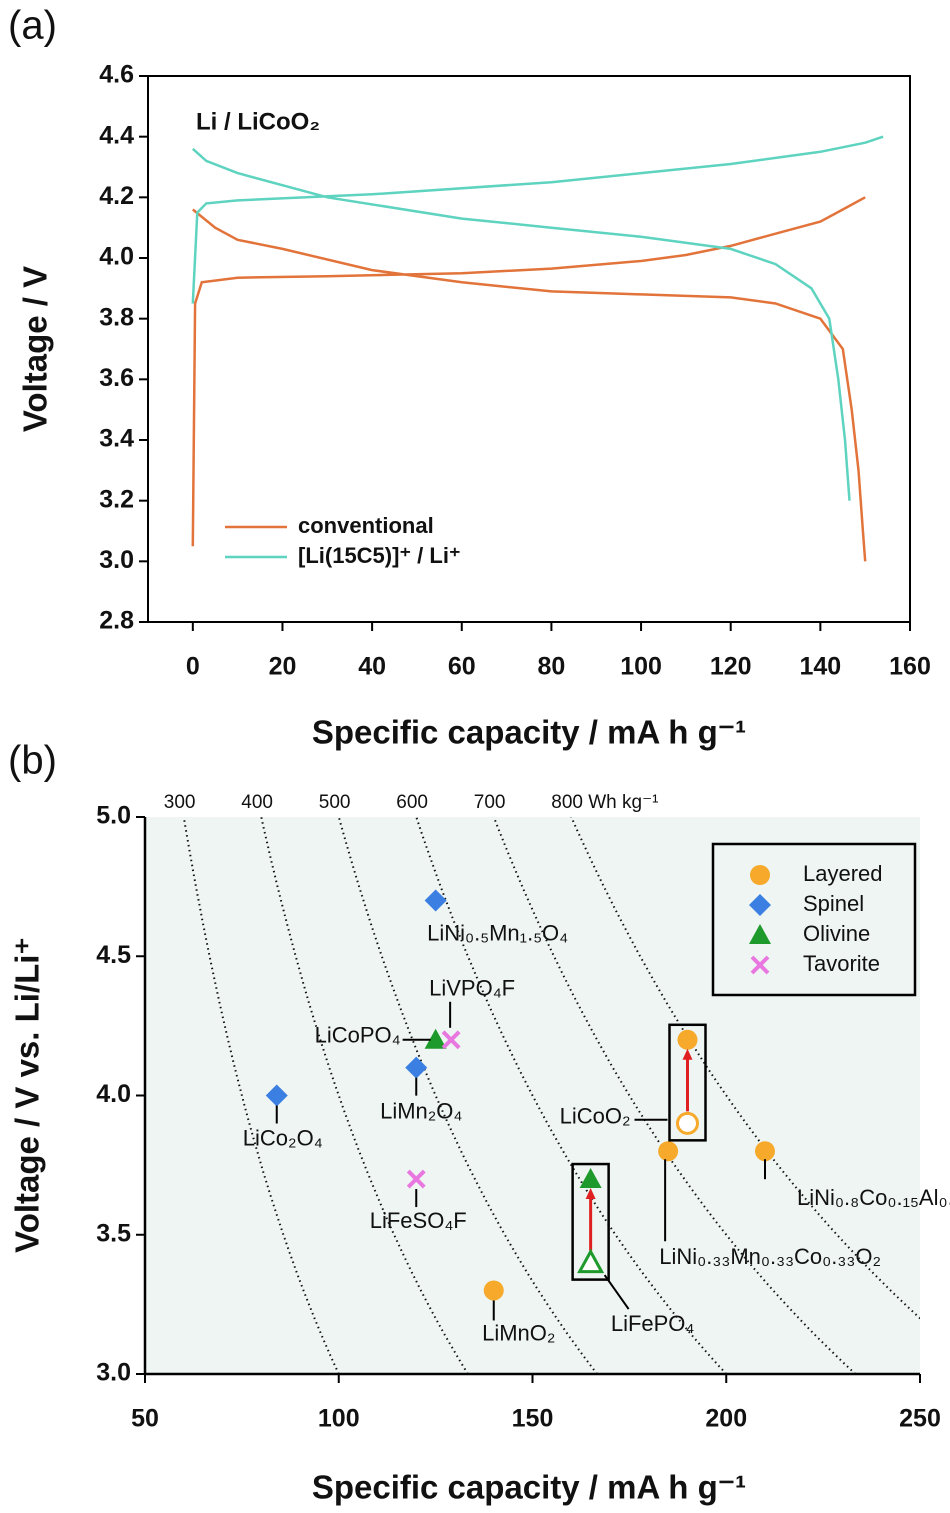  What do you see at coordinates (283, 1137) in the screenshot?
I see `point-label: LiCo₂O₄` at bounding box center [283, 1137].